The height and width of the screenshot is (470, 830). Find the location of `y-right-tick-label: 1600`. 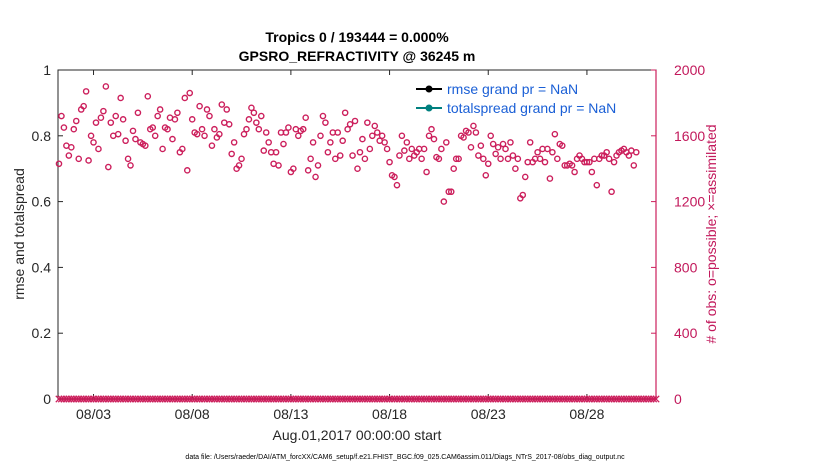

y-right-tick-label: 1600 is located at coordinates (689, 136).